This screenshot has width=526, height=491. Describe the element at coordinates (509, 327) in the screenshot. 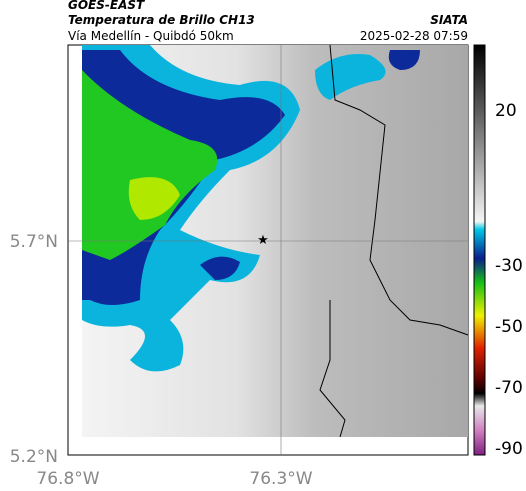

I see `colorbar-tick-label: -50` at that location.